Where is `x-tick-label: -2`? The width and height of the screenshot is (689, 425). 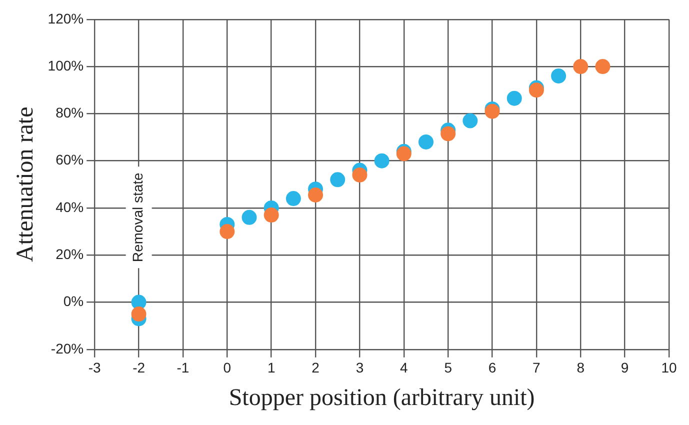
x-tick-label: -2 is located at coordinates (139, 368).